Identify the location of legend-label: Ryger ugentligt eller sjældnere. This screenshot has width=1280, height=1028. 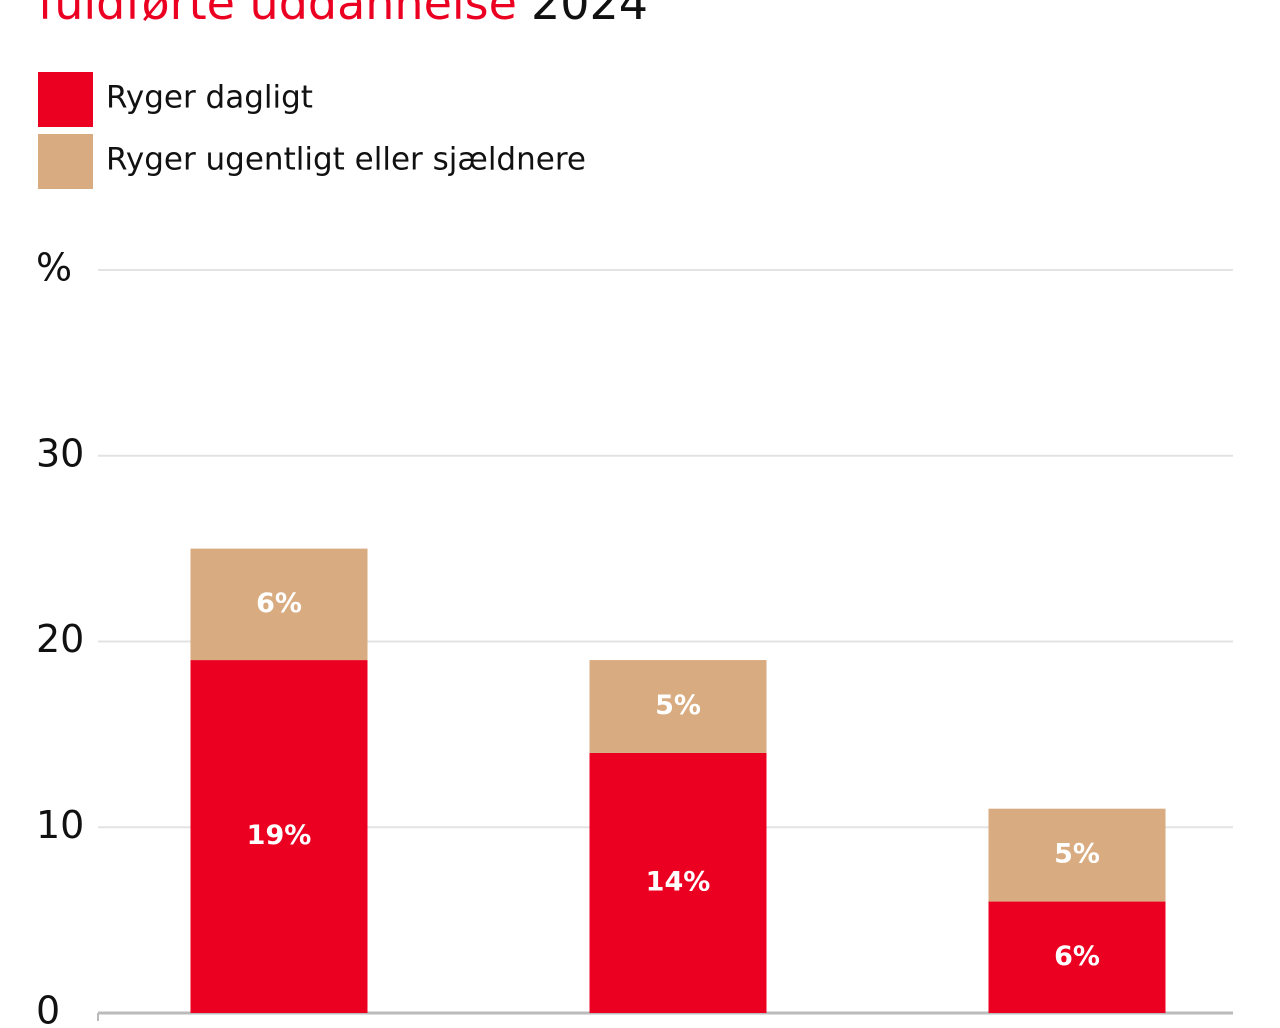
(346, 160).